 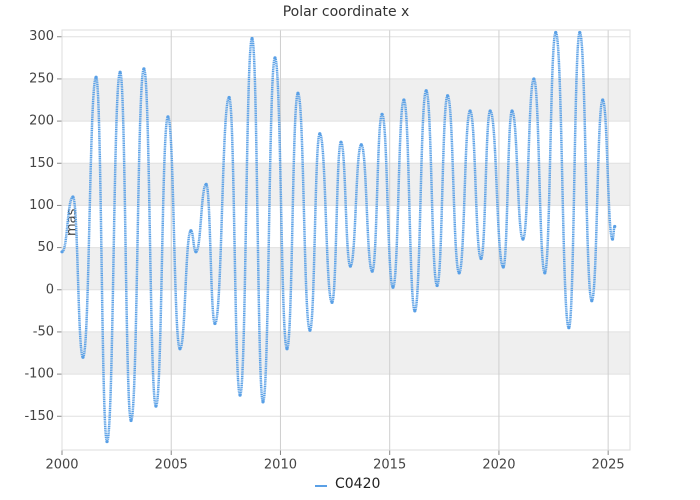 I want to click on y-tick-label: 50, so click(x=45, y=247).